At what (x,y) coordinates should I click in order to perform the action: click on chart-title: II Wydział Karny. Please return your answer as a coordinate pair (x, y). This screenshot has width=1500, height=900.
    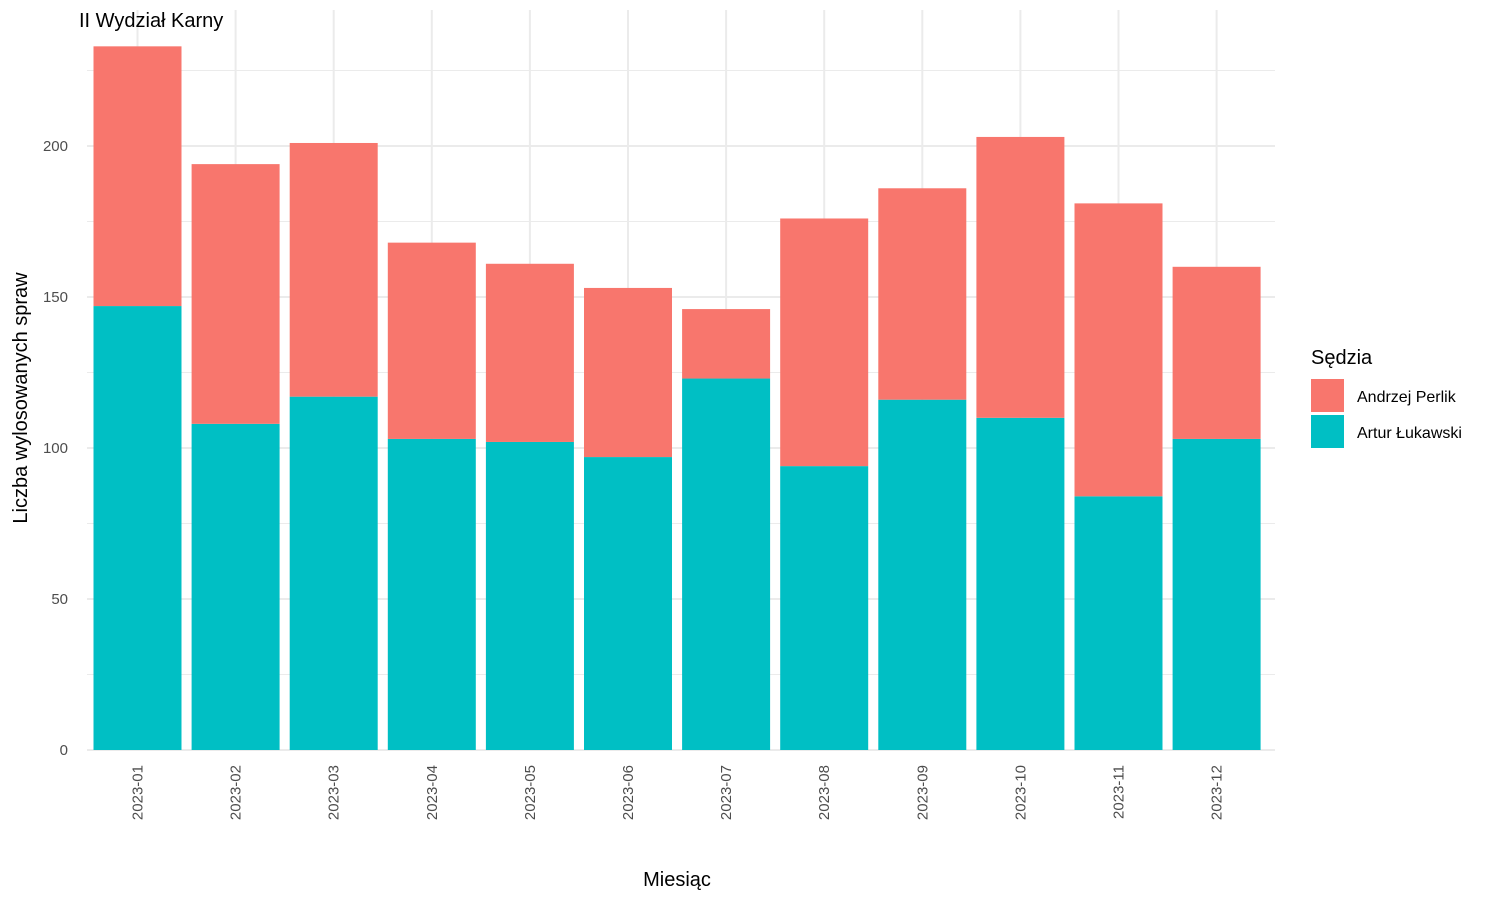
    Looking at the image, I should click on (151, 21).